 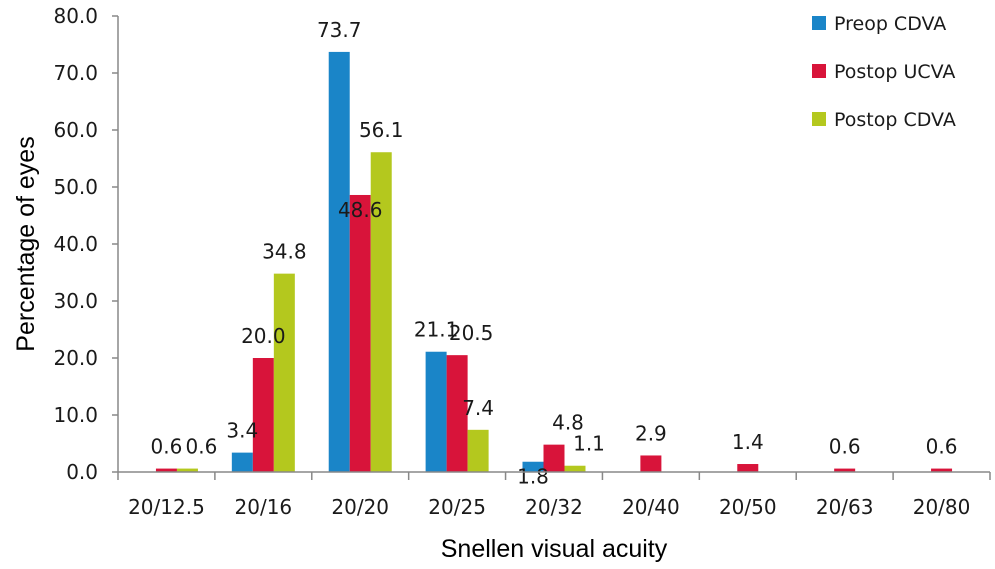 I want to click on legend: Preop CDVA Postop UCVA Postop CDVA, so click(x=884, y=72).